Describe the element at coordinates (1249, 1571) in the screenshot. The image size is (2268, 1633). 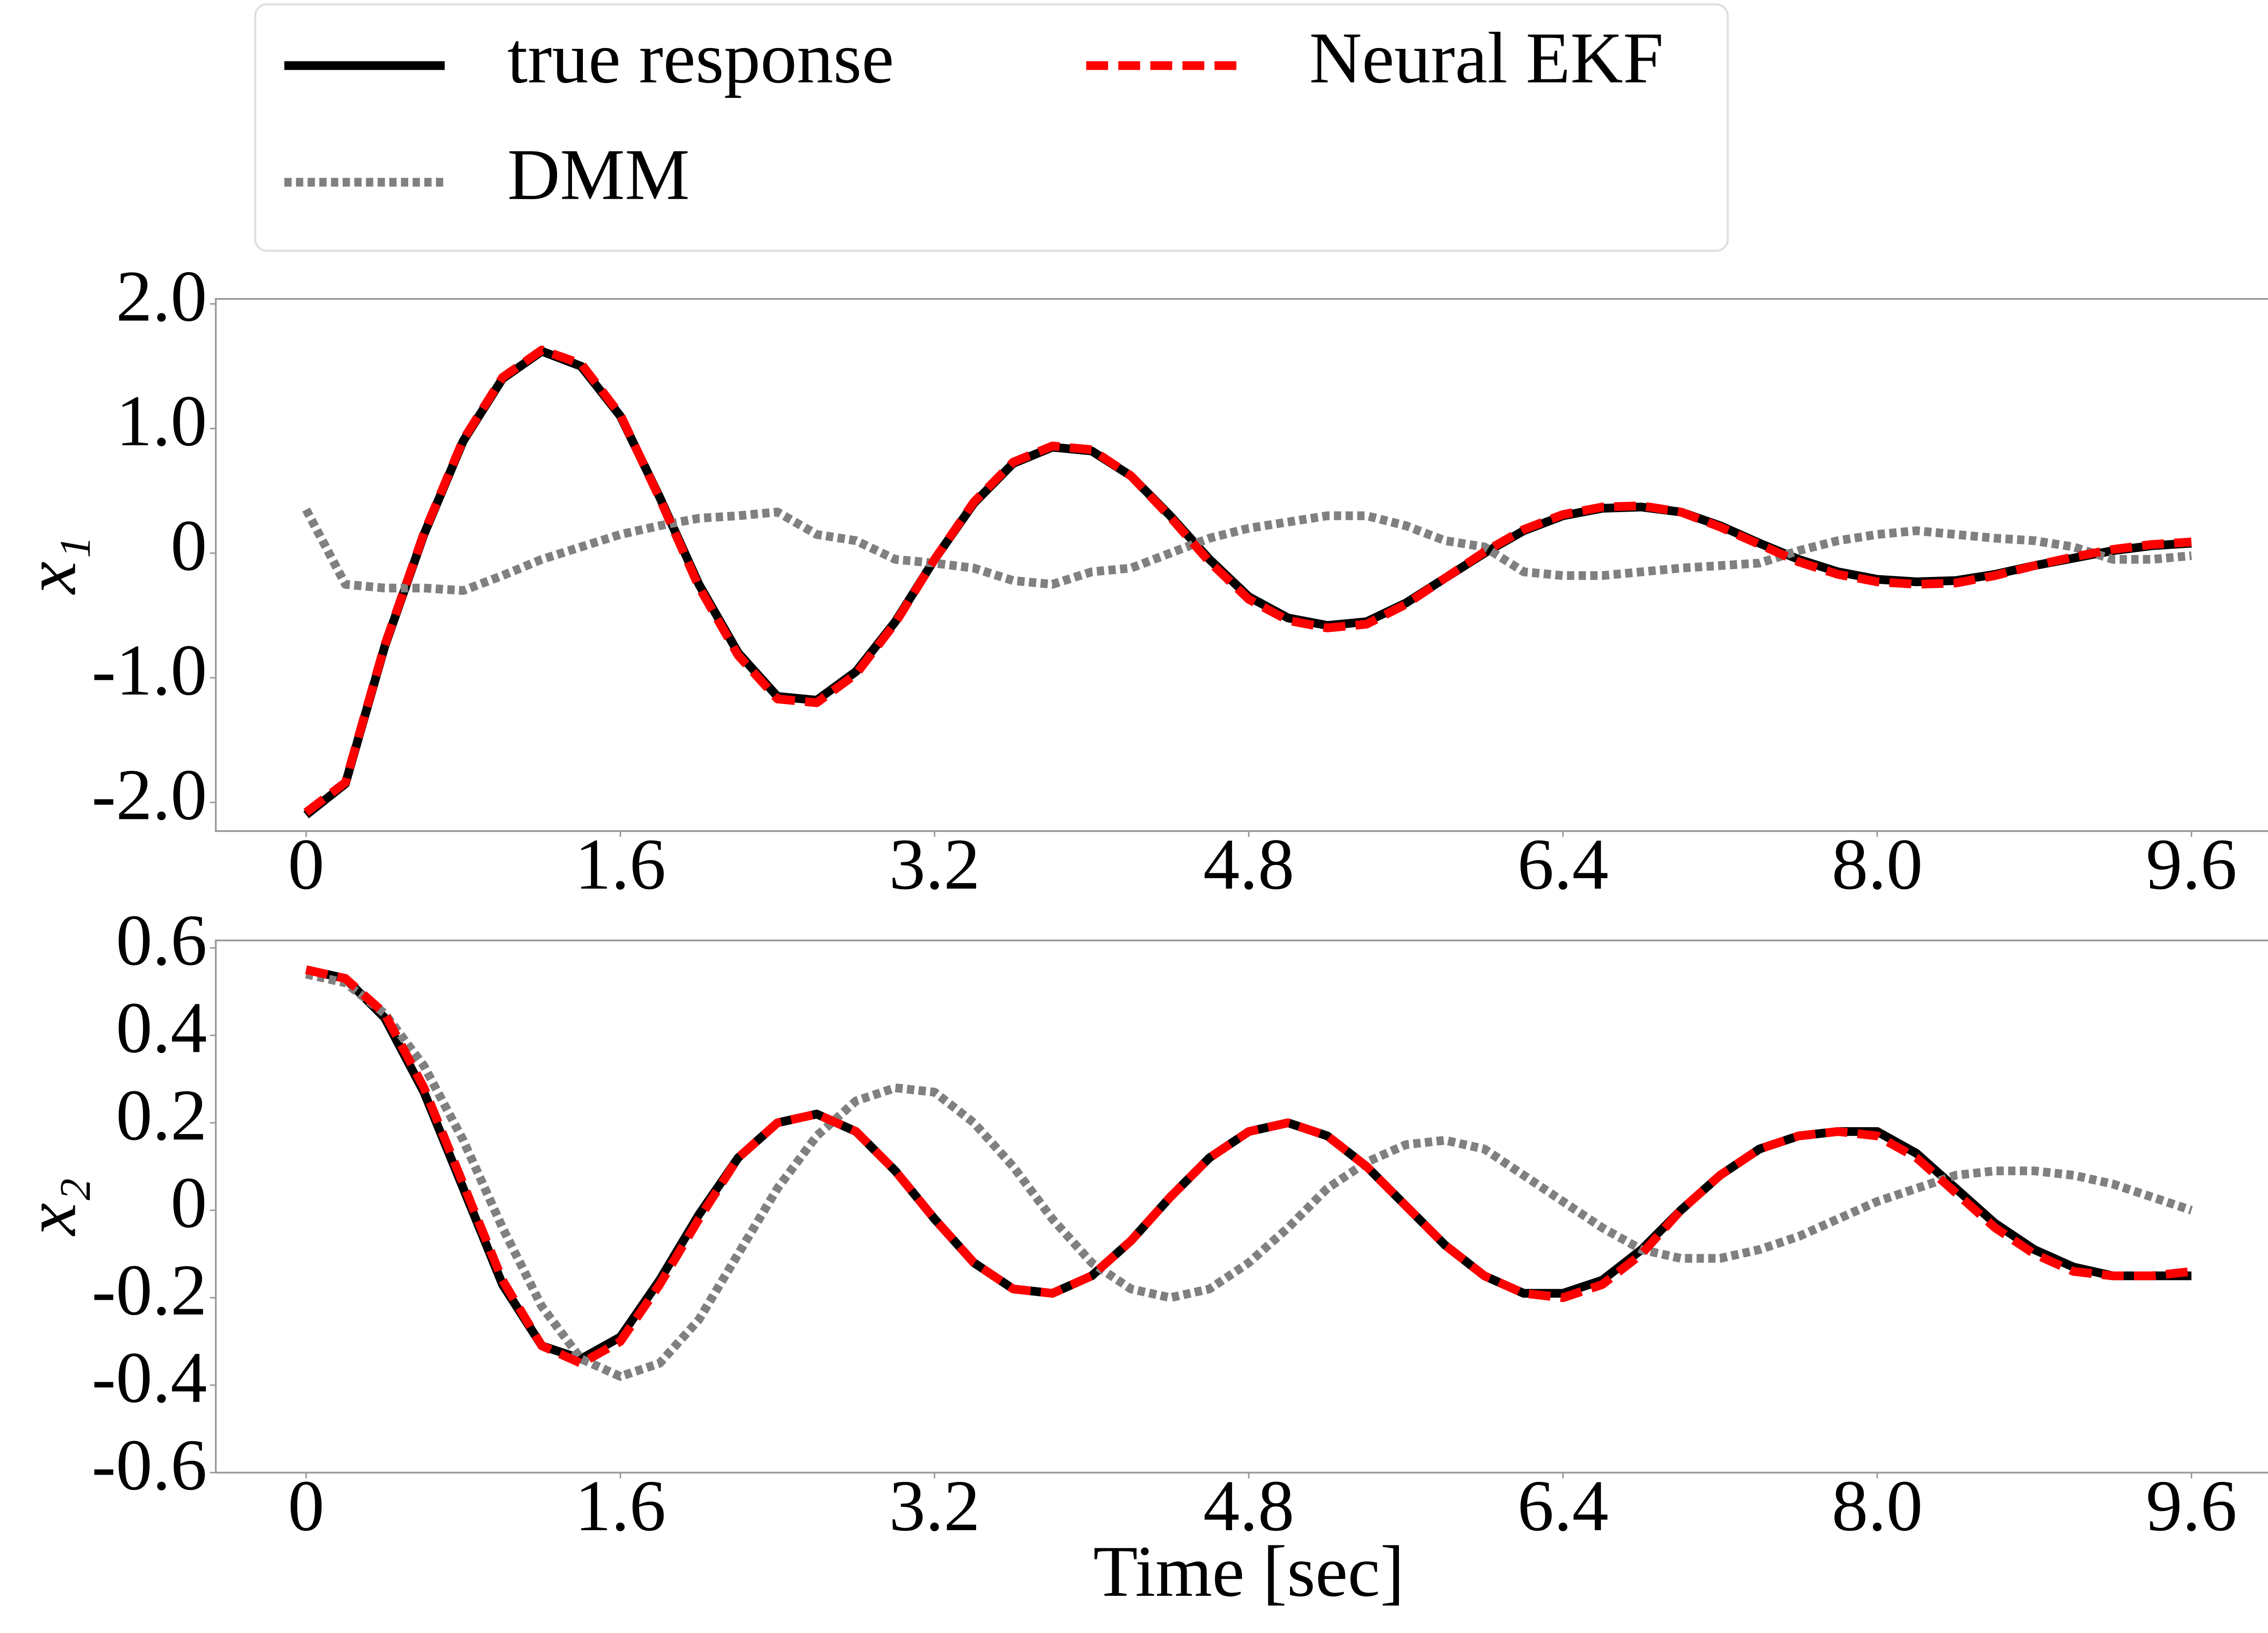
I see `x-axis-label: Time [sec]` at that location.